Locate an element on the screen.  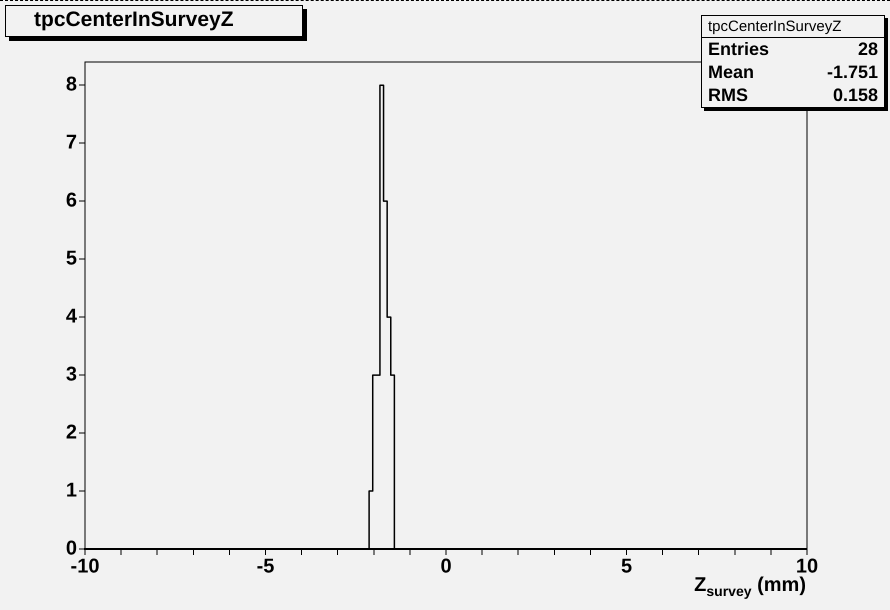
y-tick-label: 1 is located at coordinates (71, 491).